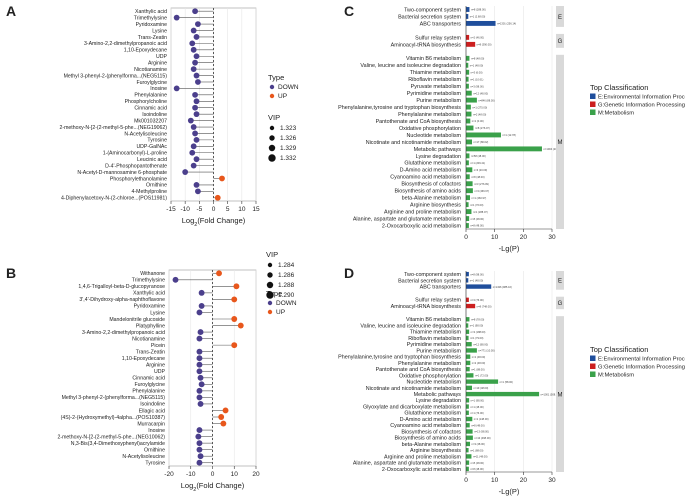  Describe the element at coordinates (438, 150) in the screenshot. I see `y-tick-label: Metabolic pathways` at that location.